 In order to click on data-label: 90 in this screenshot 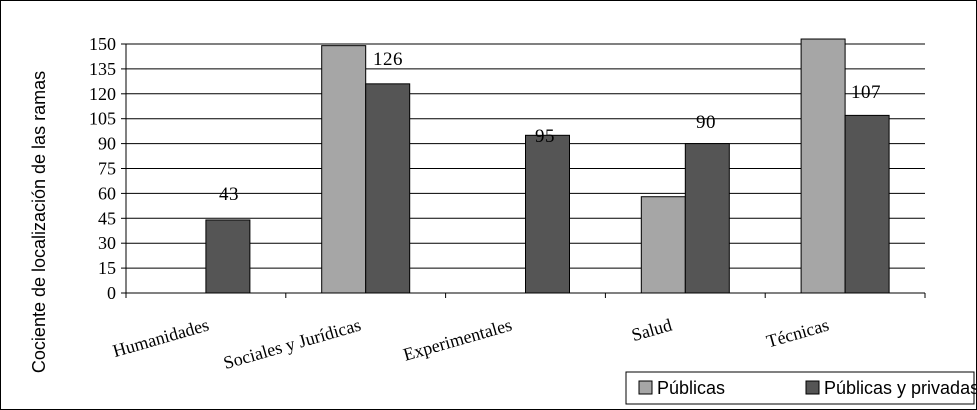, I will do `click(706, 122)`.